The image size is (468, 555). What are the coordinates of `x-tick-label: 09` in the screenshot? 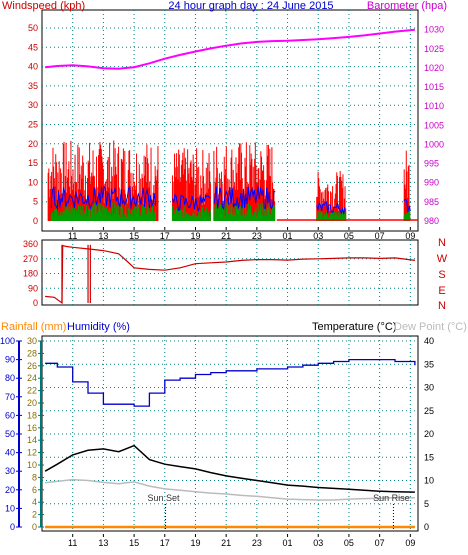 It's located at (410, 543).